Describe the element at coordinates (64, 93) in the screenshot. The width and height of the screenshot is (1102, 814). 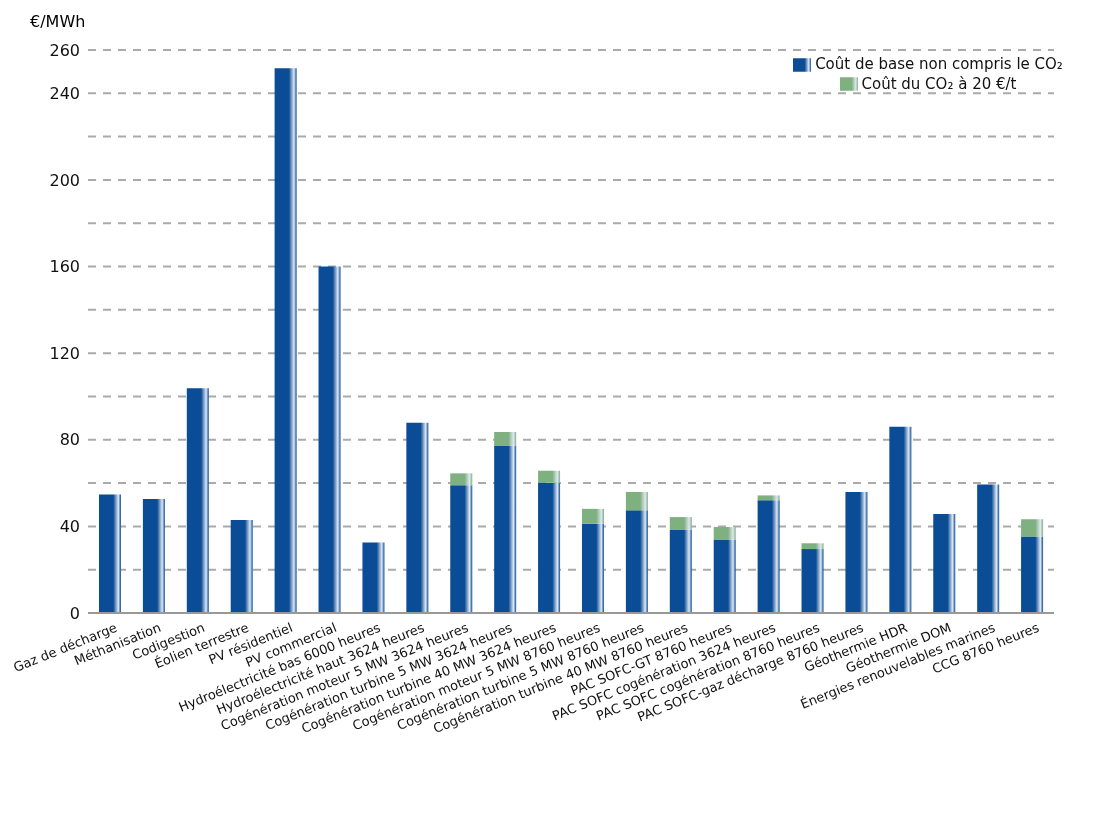
I see `y-tick-label: 240` at that location.